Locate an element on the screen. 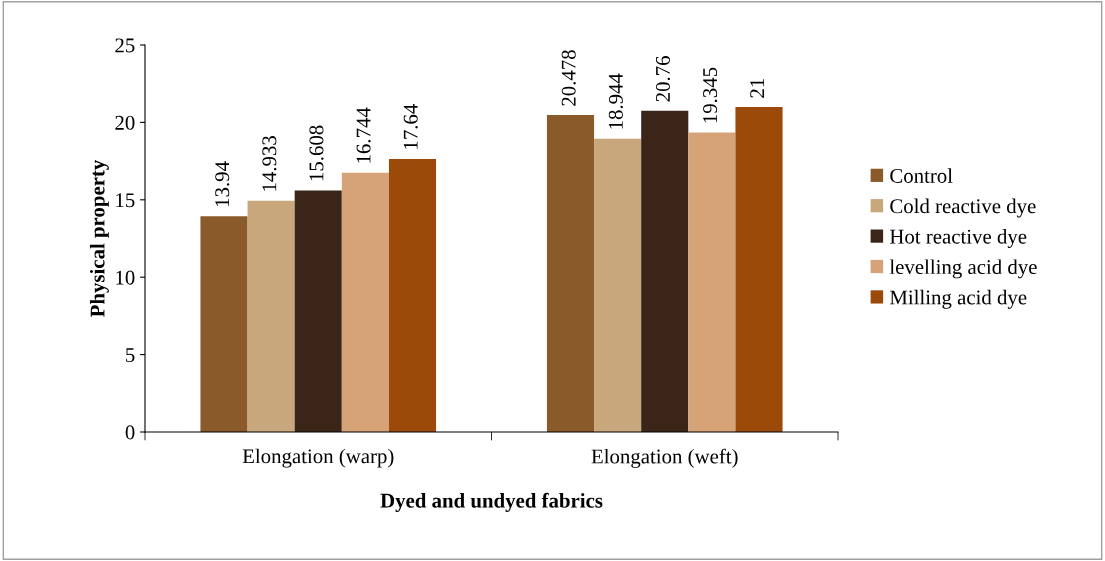  y-tick-label: 15 is located at coordinates (125, 200).